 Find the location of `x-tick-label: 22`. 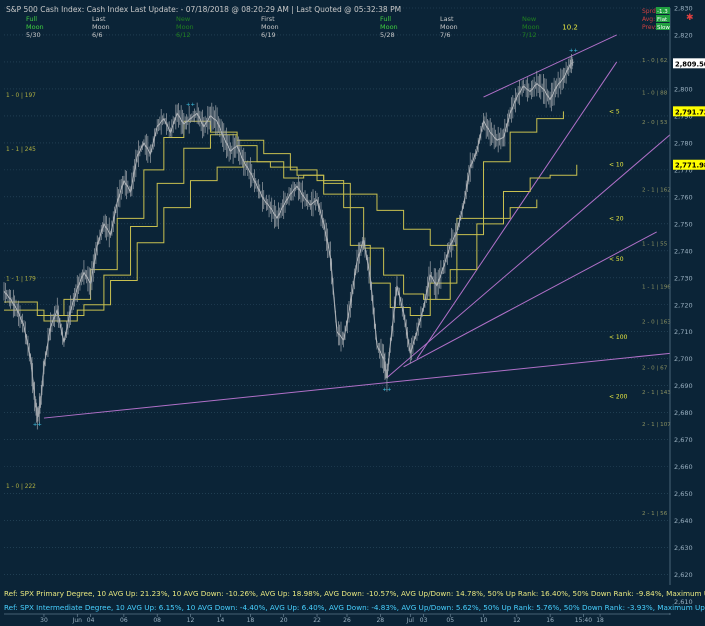

x-tick-label: 22 is located at coordinates (317, 620).